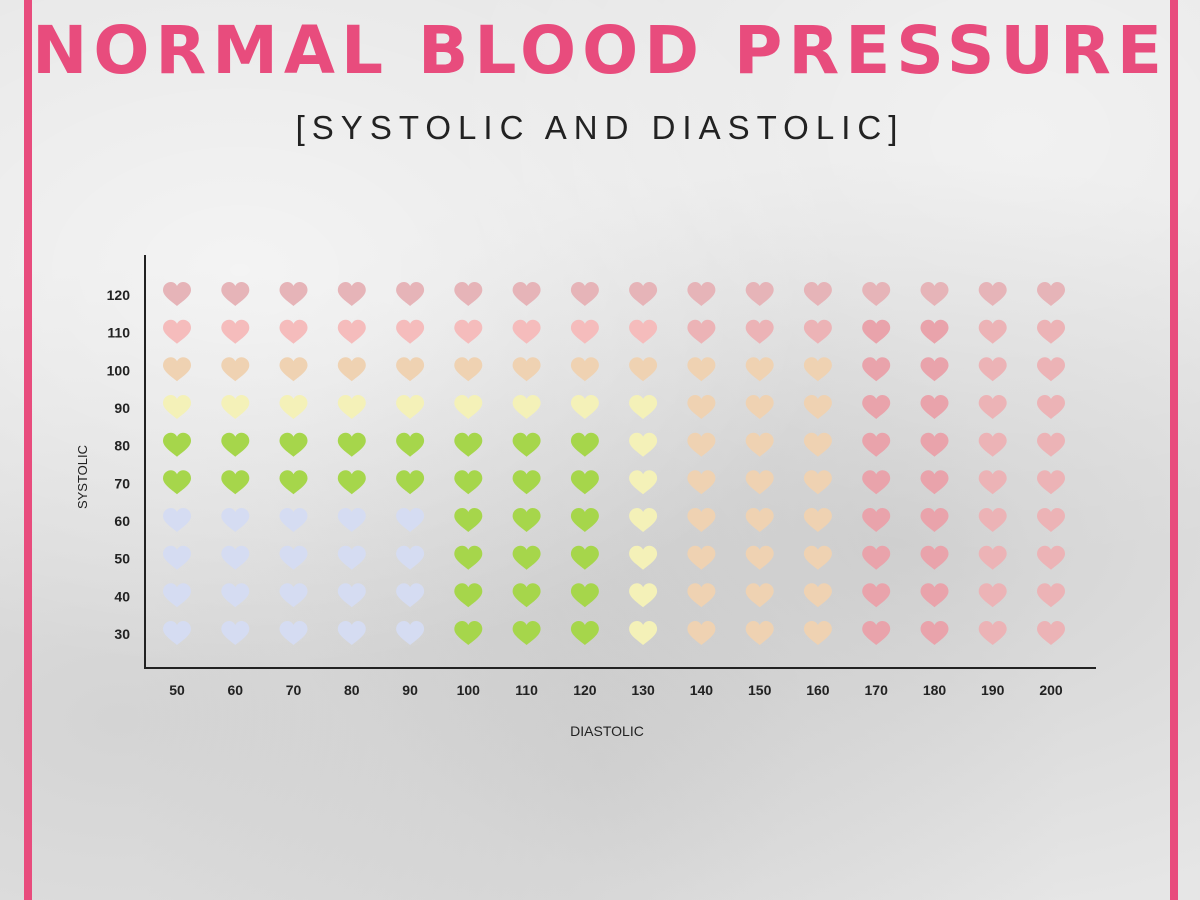  Describe the element at coordinates (119, 295) in the screenshot. I see `y-tick-label: 120` at that location.